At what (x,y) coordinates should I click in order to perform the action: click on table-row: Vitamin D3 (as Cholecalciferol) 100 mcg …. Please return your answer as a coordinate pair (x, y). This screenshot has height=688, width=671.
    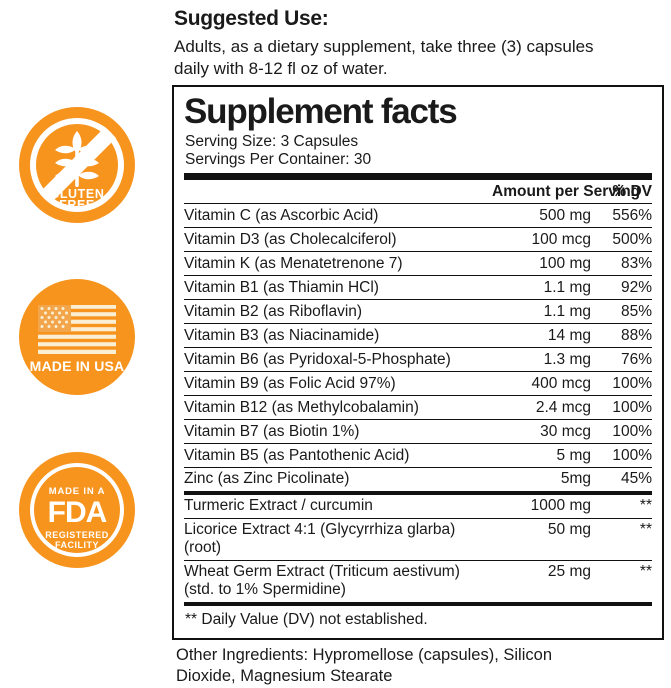
    Looking at the image, I should click on (418, 239).